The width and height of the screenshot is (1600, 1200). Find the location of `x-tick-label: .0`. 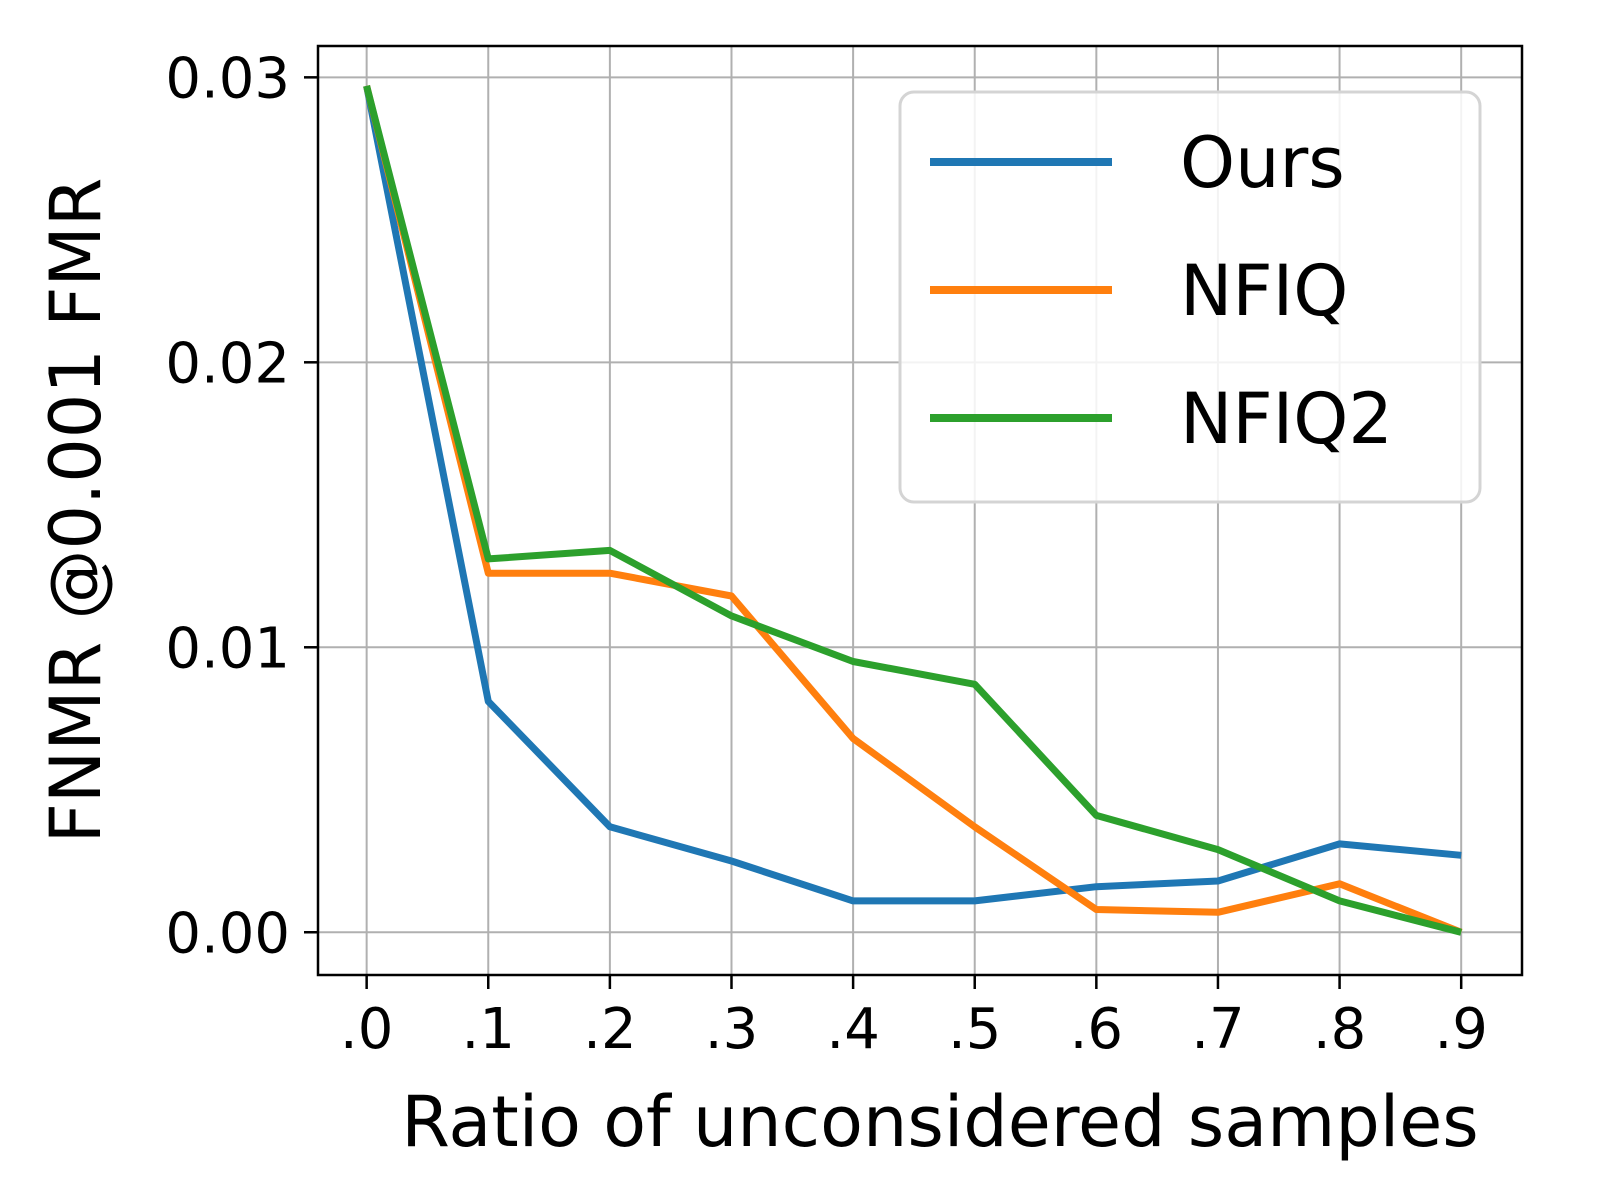

x-tick-label: .0 is located at coordinates (366, 1029).